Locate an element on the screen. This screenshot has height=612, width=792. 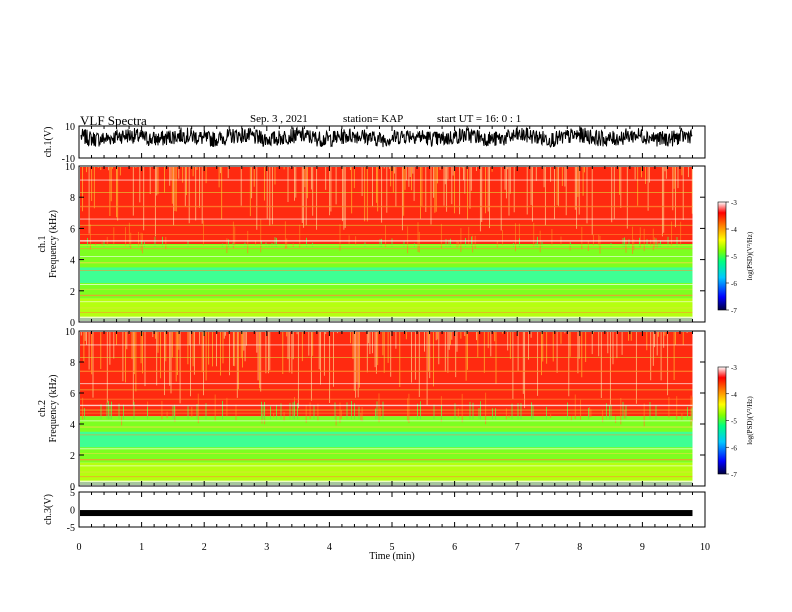
x-tick-label: 0 is located at coordinates (79, 547).